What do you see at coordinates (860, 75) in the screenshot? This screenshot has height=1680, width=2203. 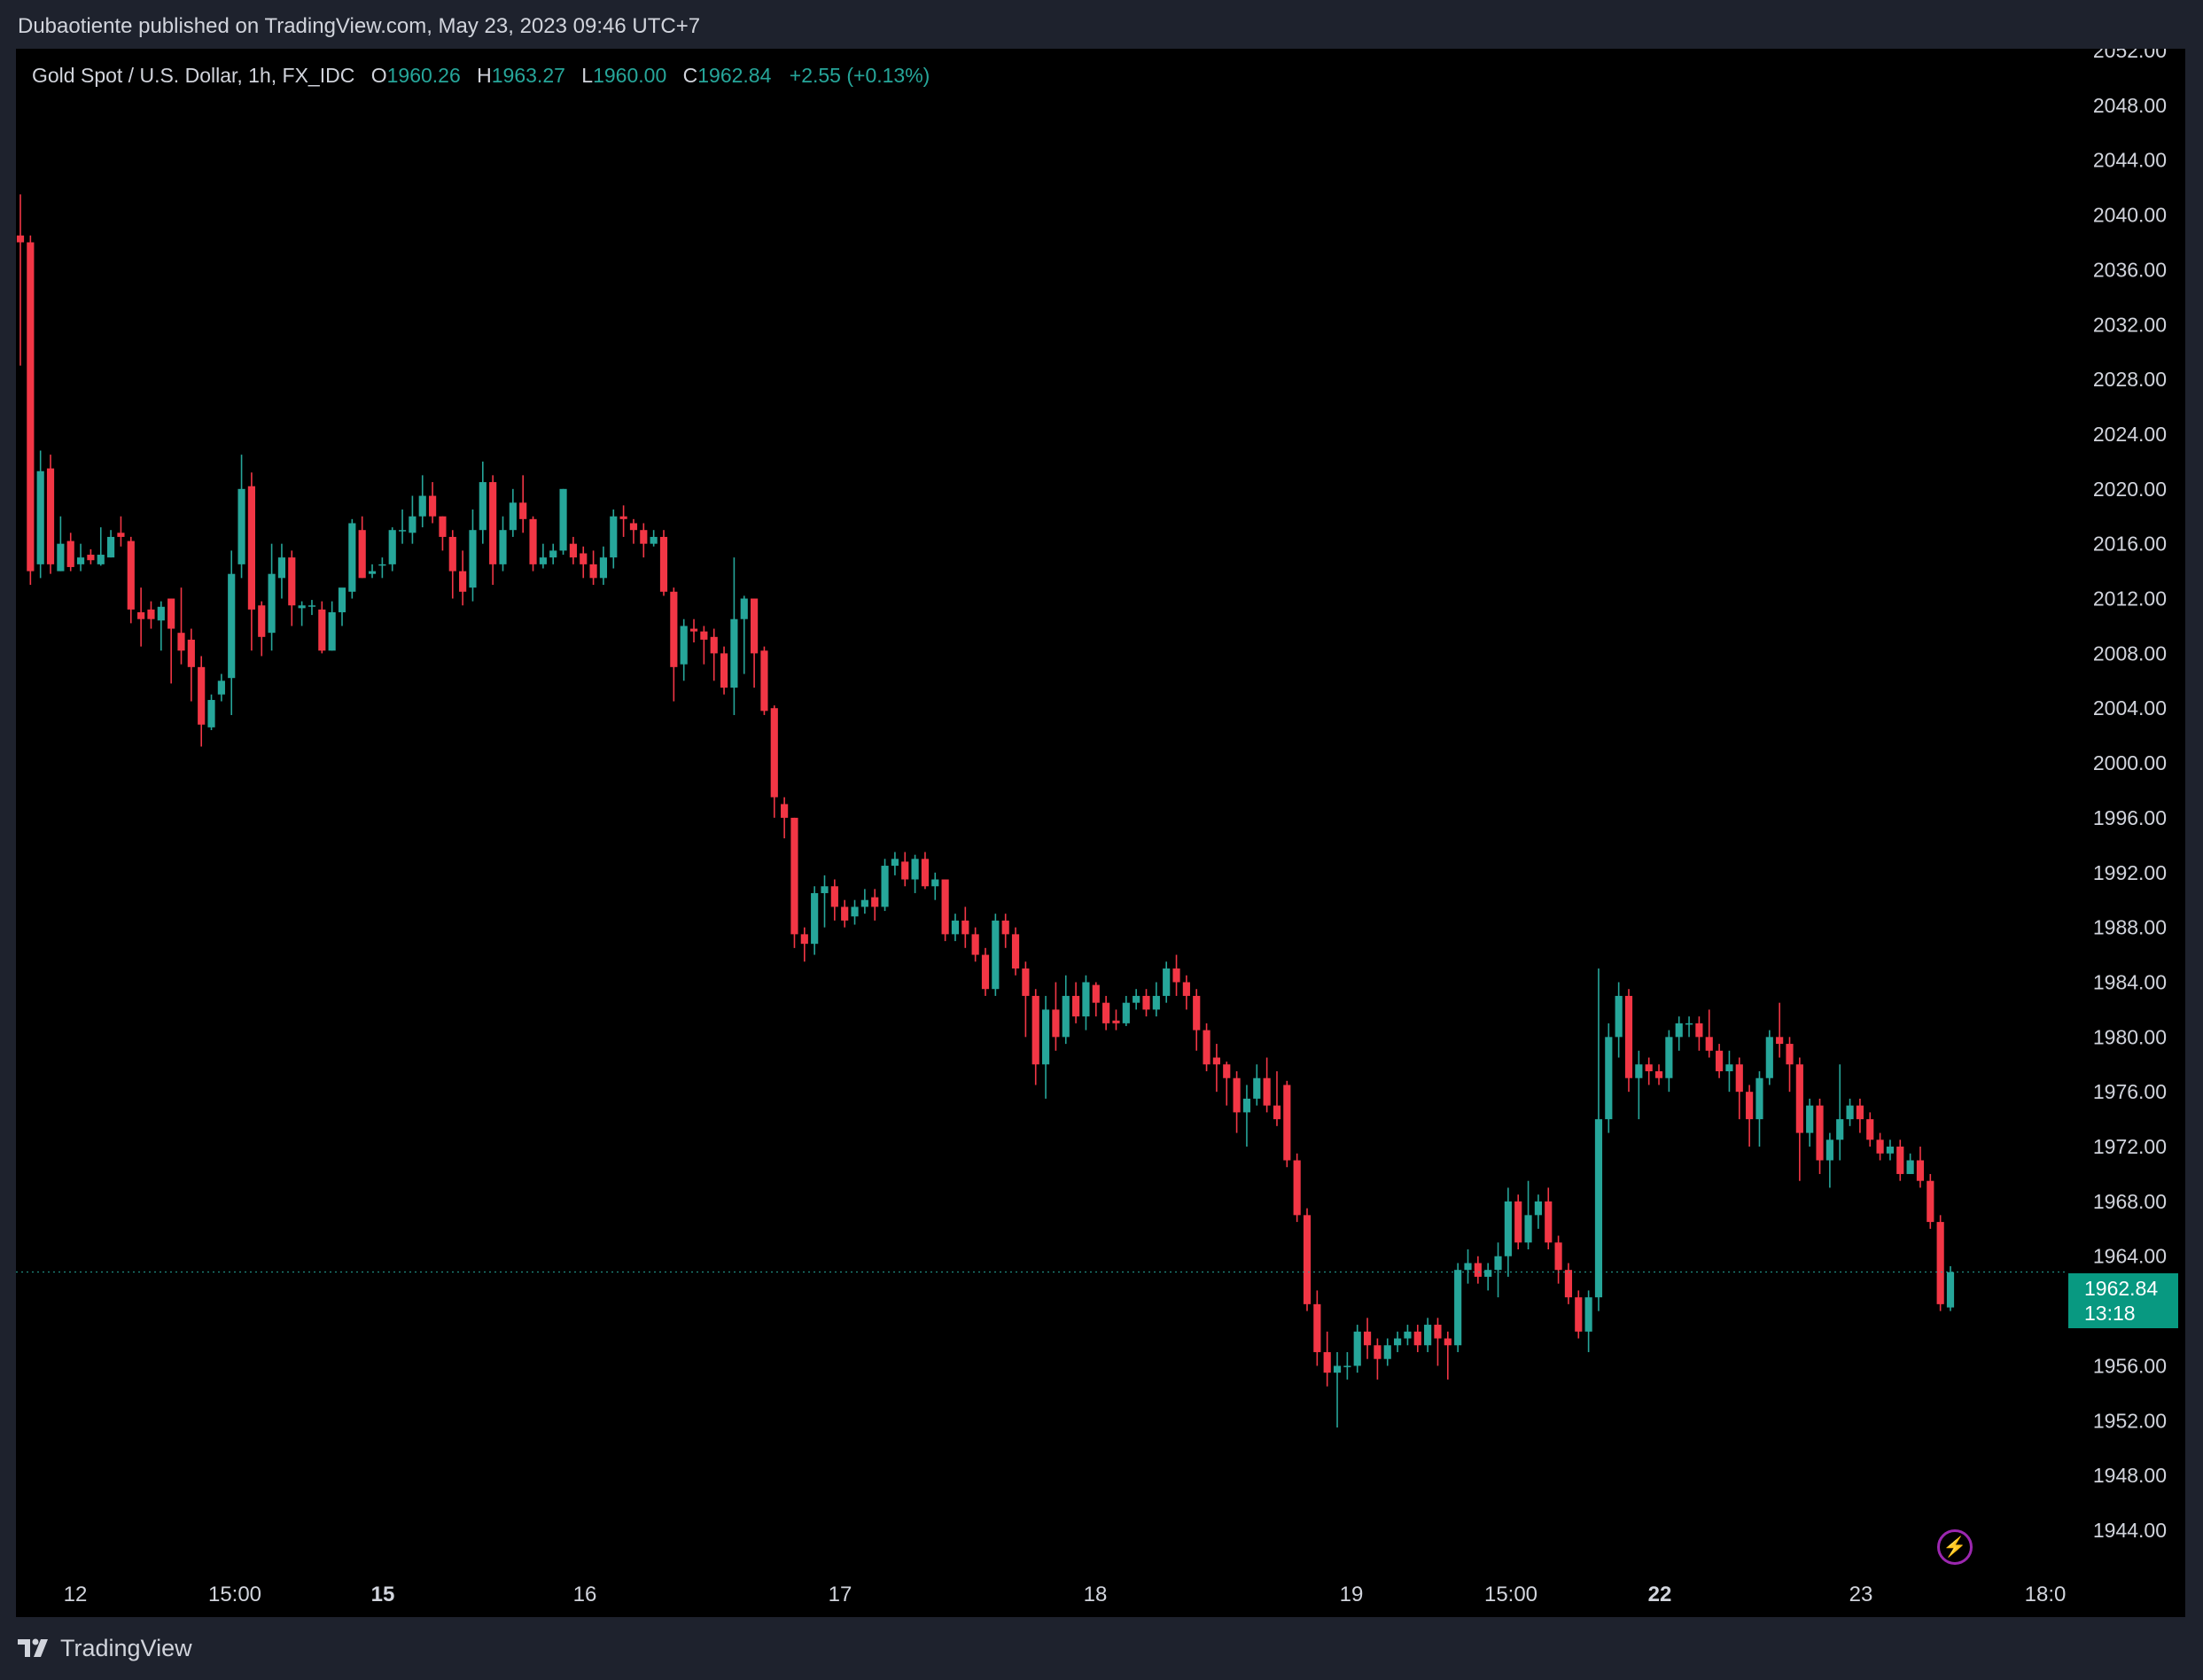 I see `change-value: +2.55 (+0.13%)` at bounding box center [860, 75].